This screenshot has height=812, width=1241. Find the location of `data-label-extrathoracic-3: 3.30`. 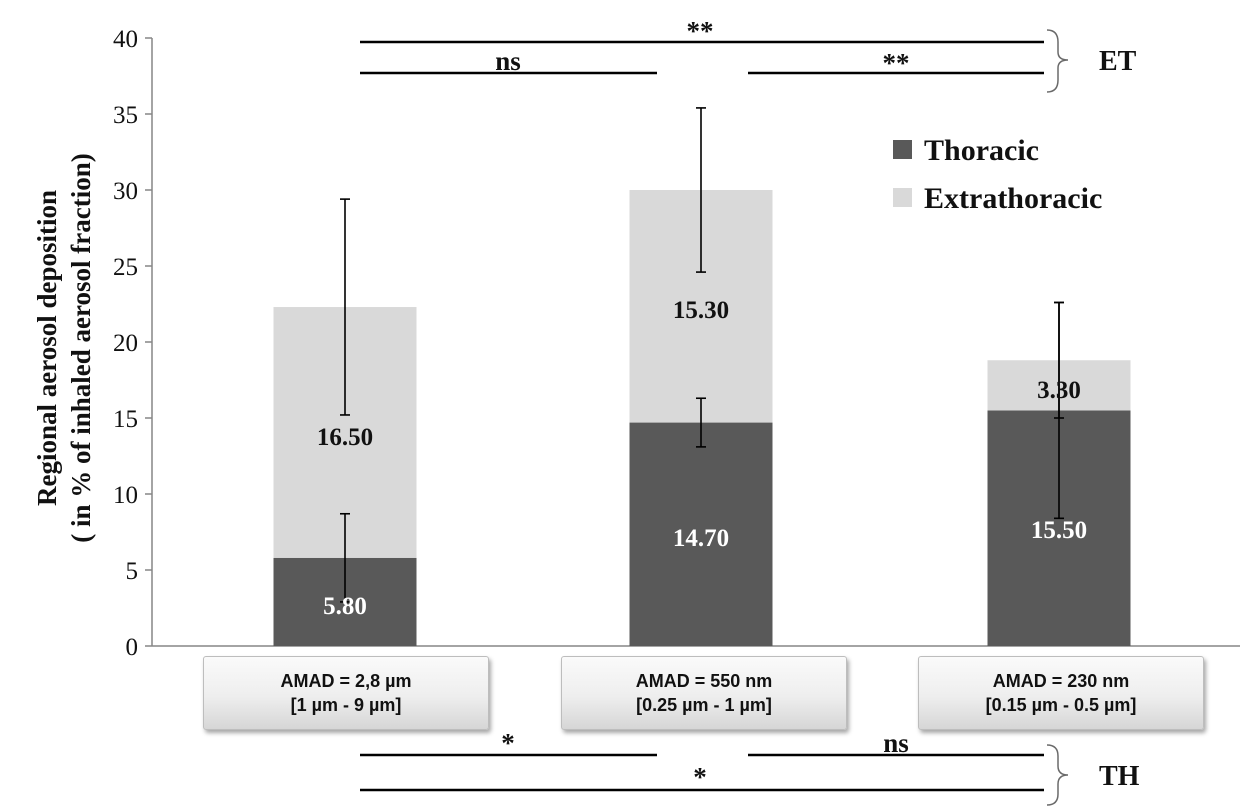

data-label-extrathoracic-3: 3.30 is located at coordinates (1059, 390).